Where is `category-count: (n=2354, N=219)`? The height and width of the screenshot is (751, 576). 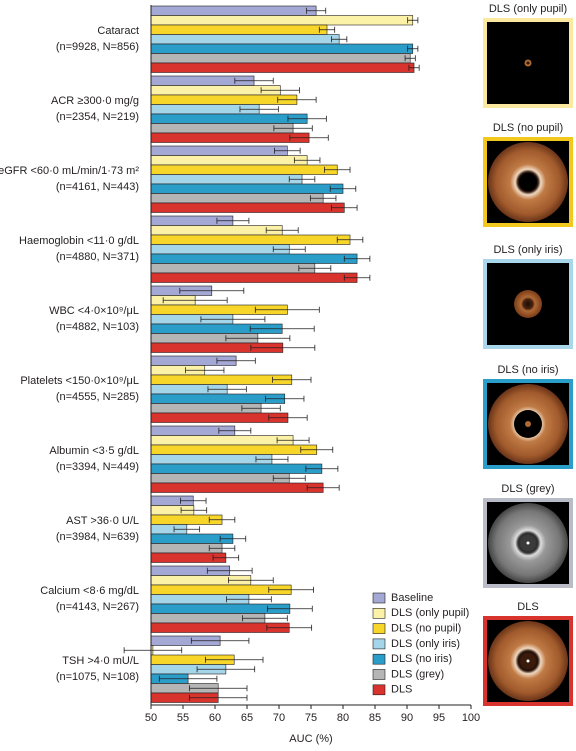
category-count: (n=2354, N=219) is located at coordinates (97, 117).